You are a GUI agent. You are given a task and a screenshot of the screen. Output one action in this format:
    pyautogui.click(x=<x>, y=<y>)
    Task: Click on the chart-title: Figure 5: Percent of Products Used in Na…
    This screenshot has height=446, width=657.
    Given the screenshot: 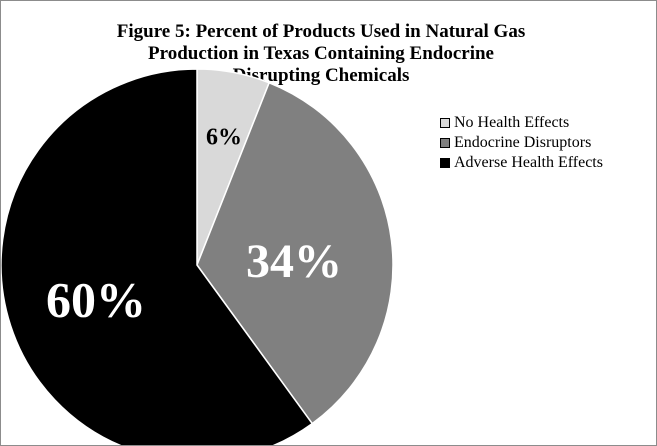 What is the action you would take?
    pyautogui.click(x=321, y=54)
    